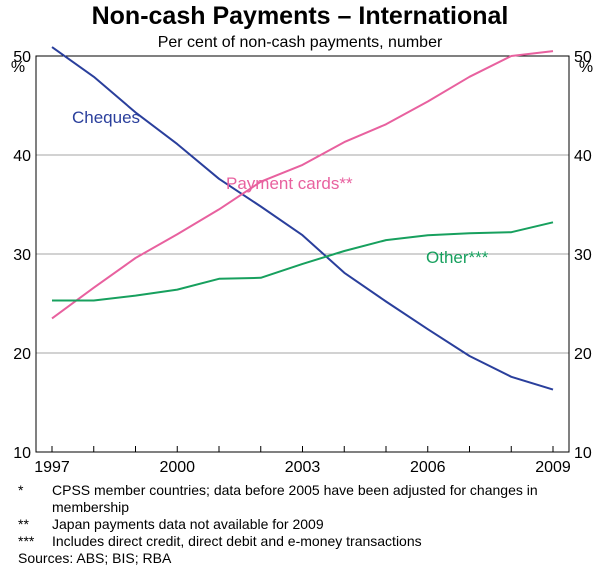 This screenshot has height=573, width=600. I want to click on series-label-payment-cards: Payment cards**, so click(289, 183).